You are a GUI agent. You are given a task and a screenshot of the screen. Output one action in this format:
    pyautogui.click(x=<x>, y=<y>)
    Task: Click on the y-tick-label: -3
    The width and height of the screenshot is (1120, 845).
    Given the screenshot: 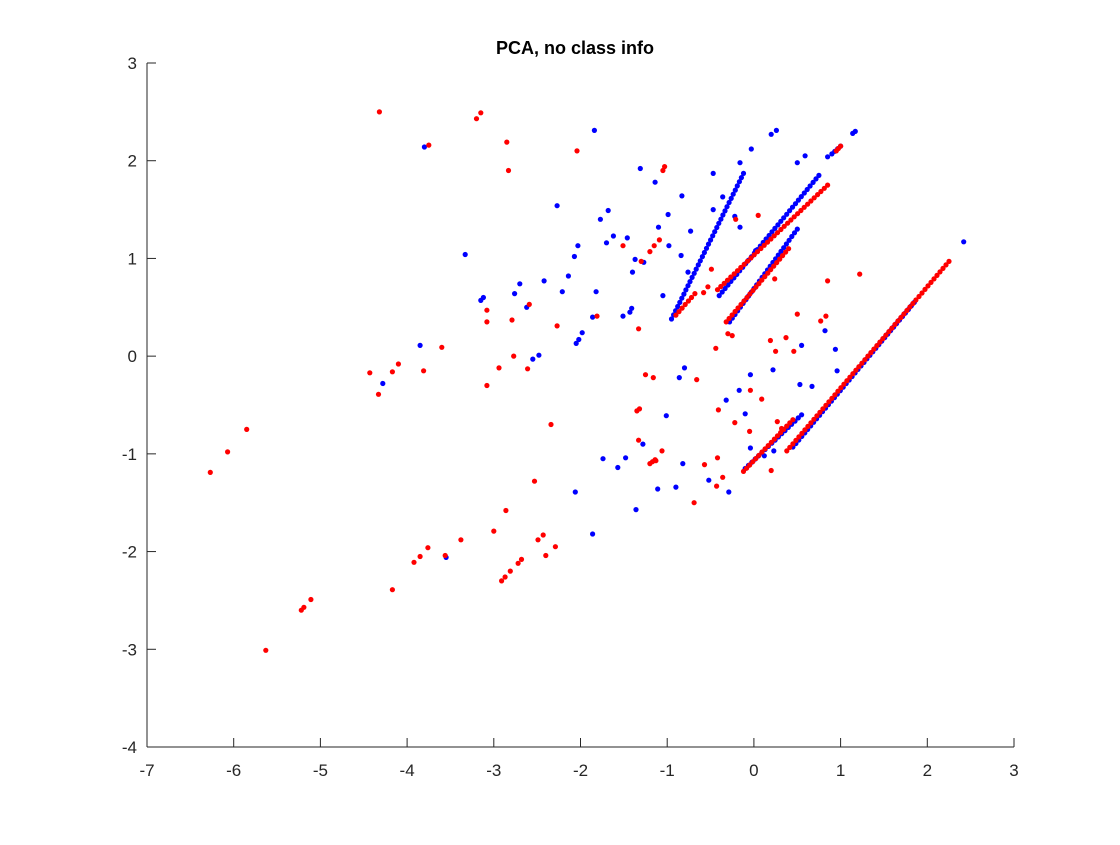 What is the action you would take?
    pyautogui.click(x=129, y=649)
    